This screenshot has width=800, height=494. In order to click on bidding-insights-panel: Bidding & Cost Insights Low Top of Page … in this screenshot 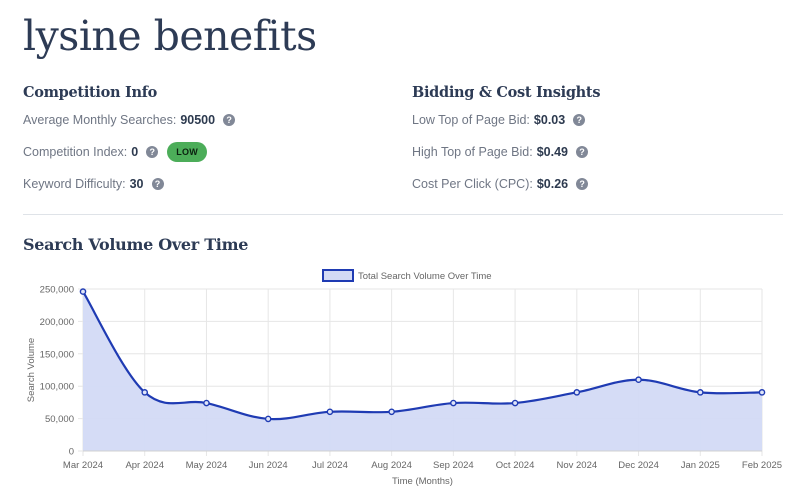, I will do `click(506, 144)`.